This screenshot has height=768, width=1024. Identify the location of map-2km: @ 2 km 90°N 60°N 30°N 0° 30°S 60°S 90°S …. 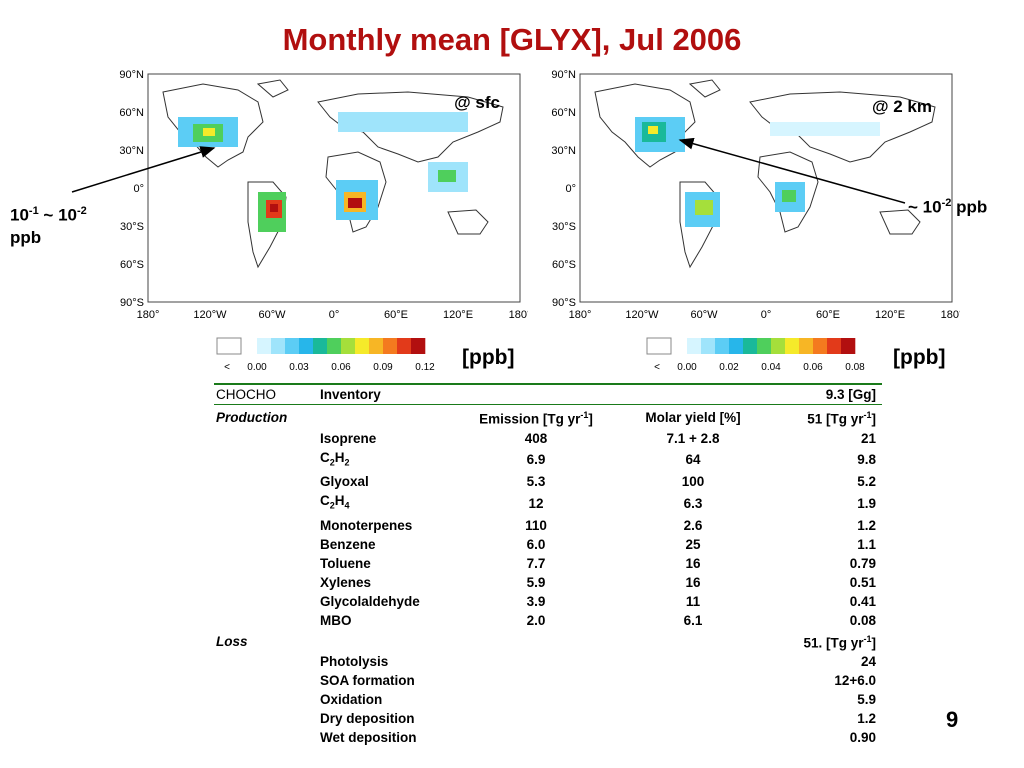
(755, 195).